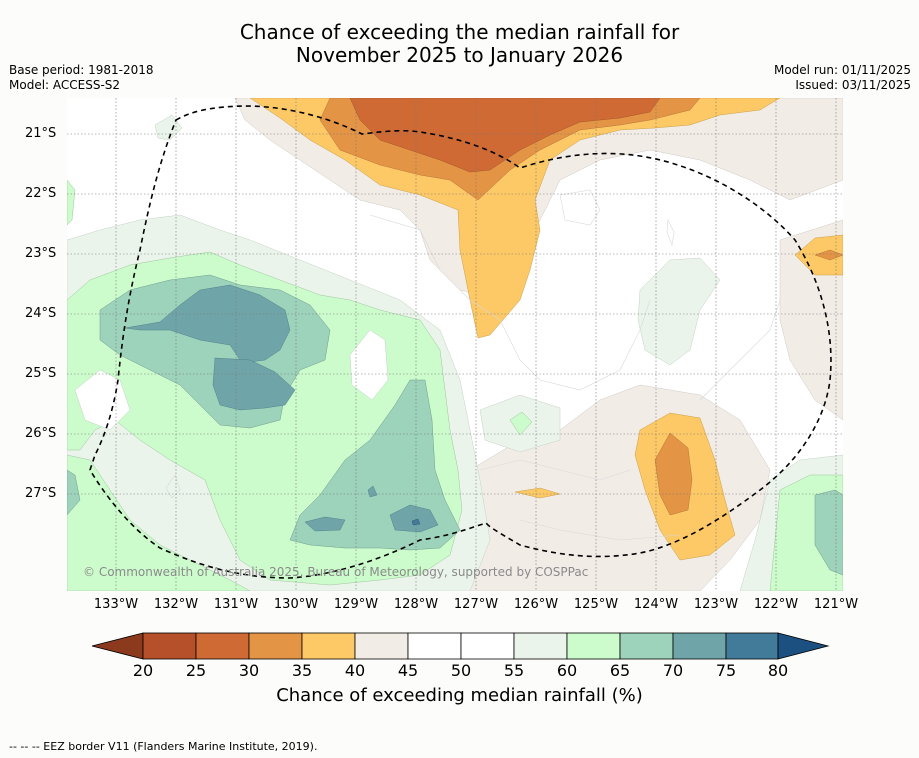 The height and width of the screenshot is (758, 919). Describe the element at coordinates (536, 604) in the screenshot. I see `lon-label: 126°W` at that location.